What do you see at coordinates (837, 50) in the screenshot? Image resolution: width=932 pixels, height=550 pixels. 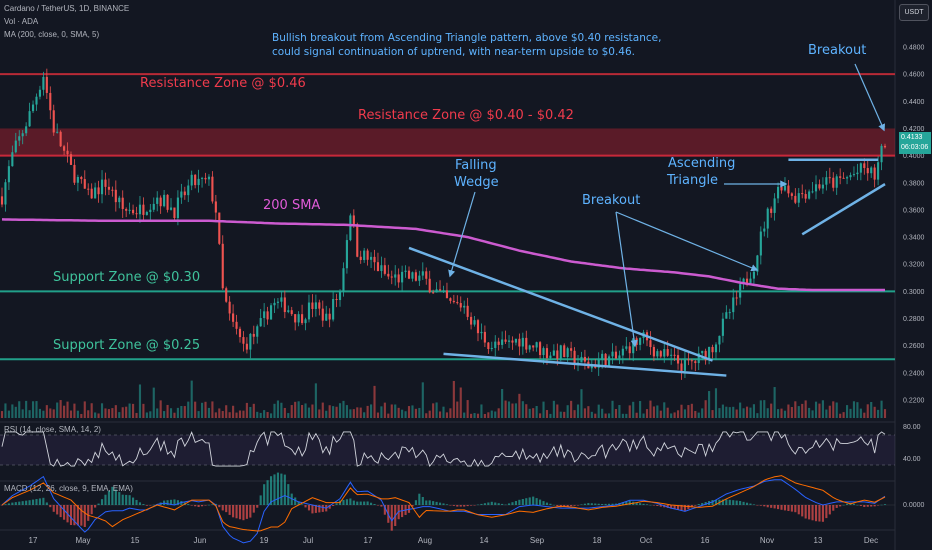 I see `breakout-top-label: Breakout` at bounding box center [837, 50].